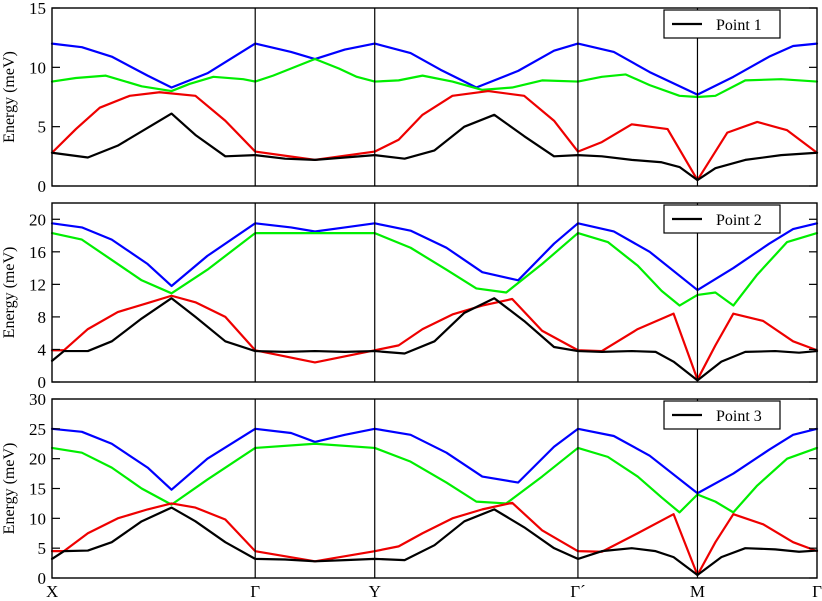 This screenshot has height=601, width=822. Describe the element at coordinates (42, 317) in the screenshot. I see `y-tick-label: 8` at that location.